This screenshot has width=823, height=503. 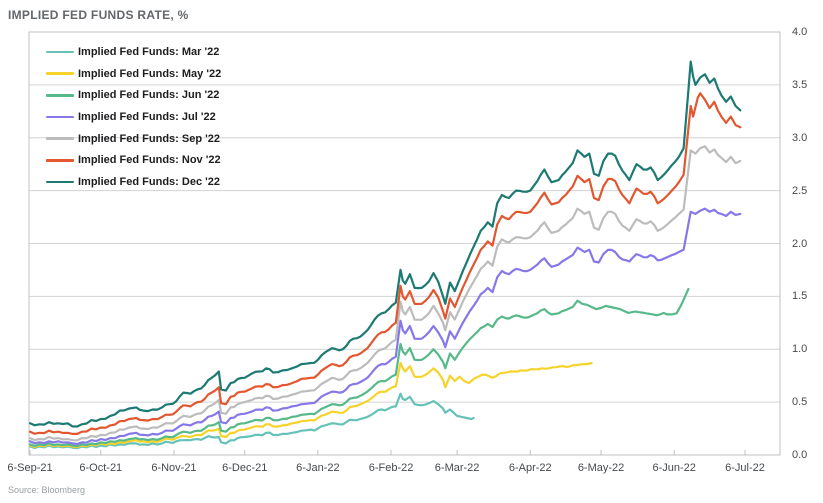 I want to click on legend-label: Implied Fed Funds: Nov '22, so click(x=149, y=160).